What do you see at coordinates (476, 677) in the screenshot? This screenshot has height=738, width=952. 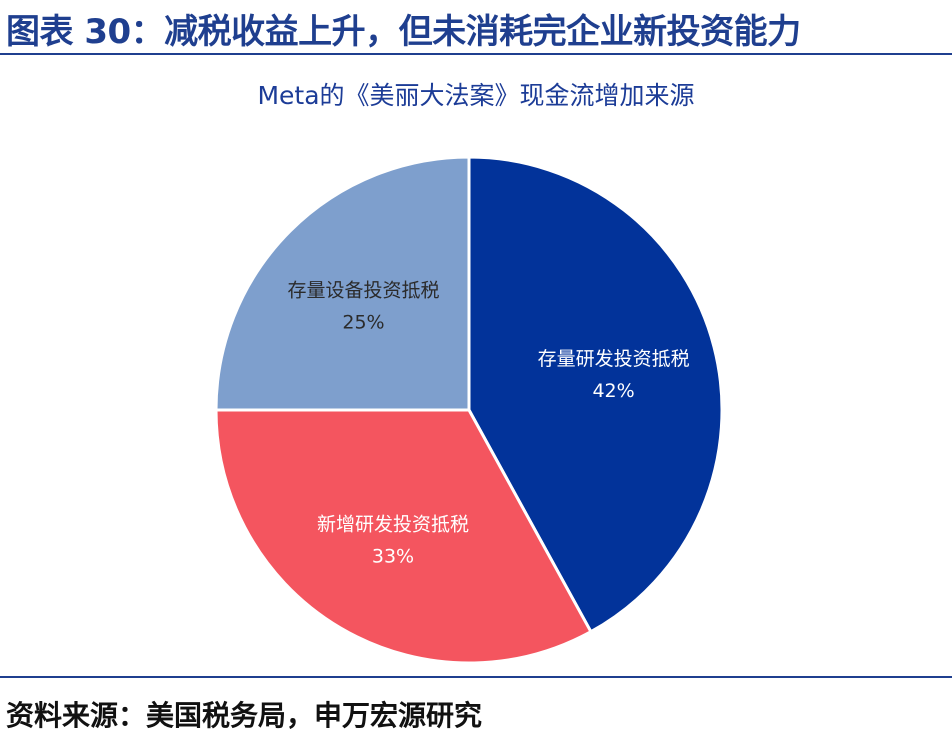 I see `bottom-divider` at bounding box center [476, 677].